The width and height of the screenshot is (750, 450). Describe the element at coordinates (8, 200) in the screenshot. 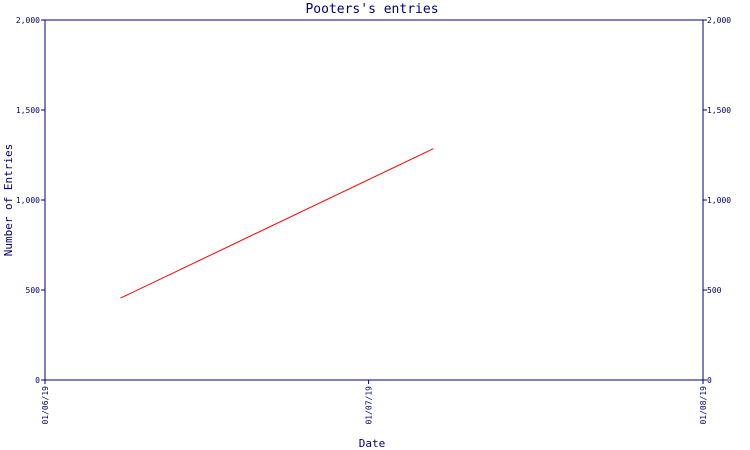

I see `y-axis-label: Number of Entries` at that location.